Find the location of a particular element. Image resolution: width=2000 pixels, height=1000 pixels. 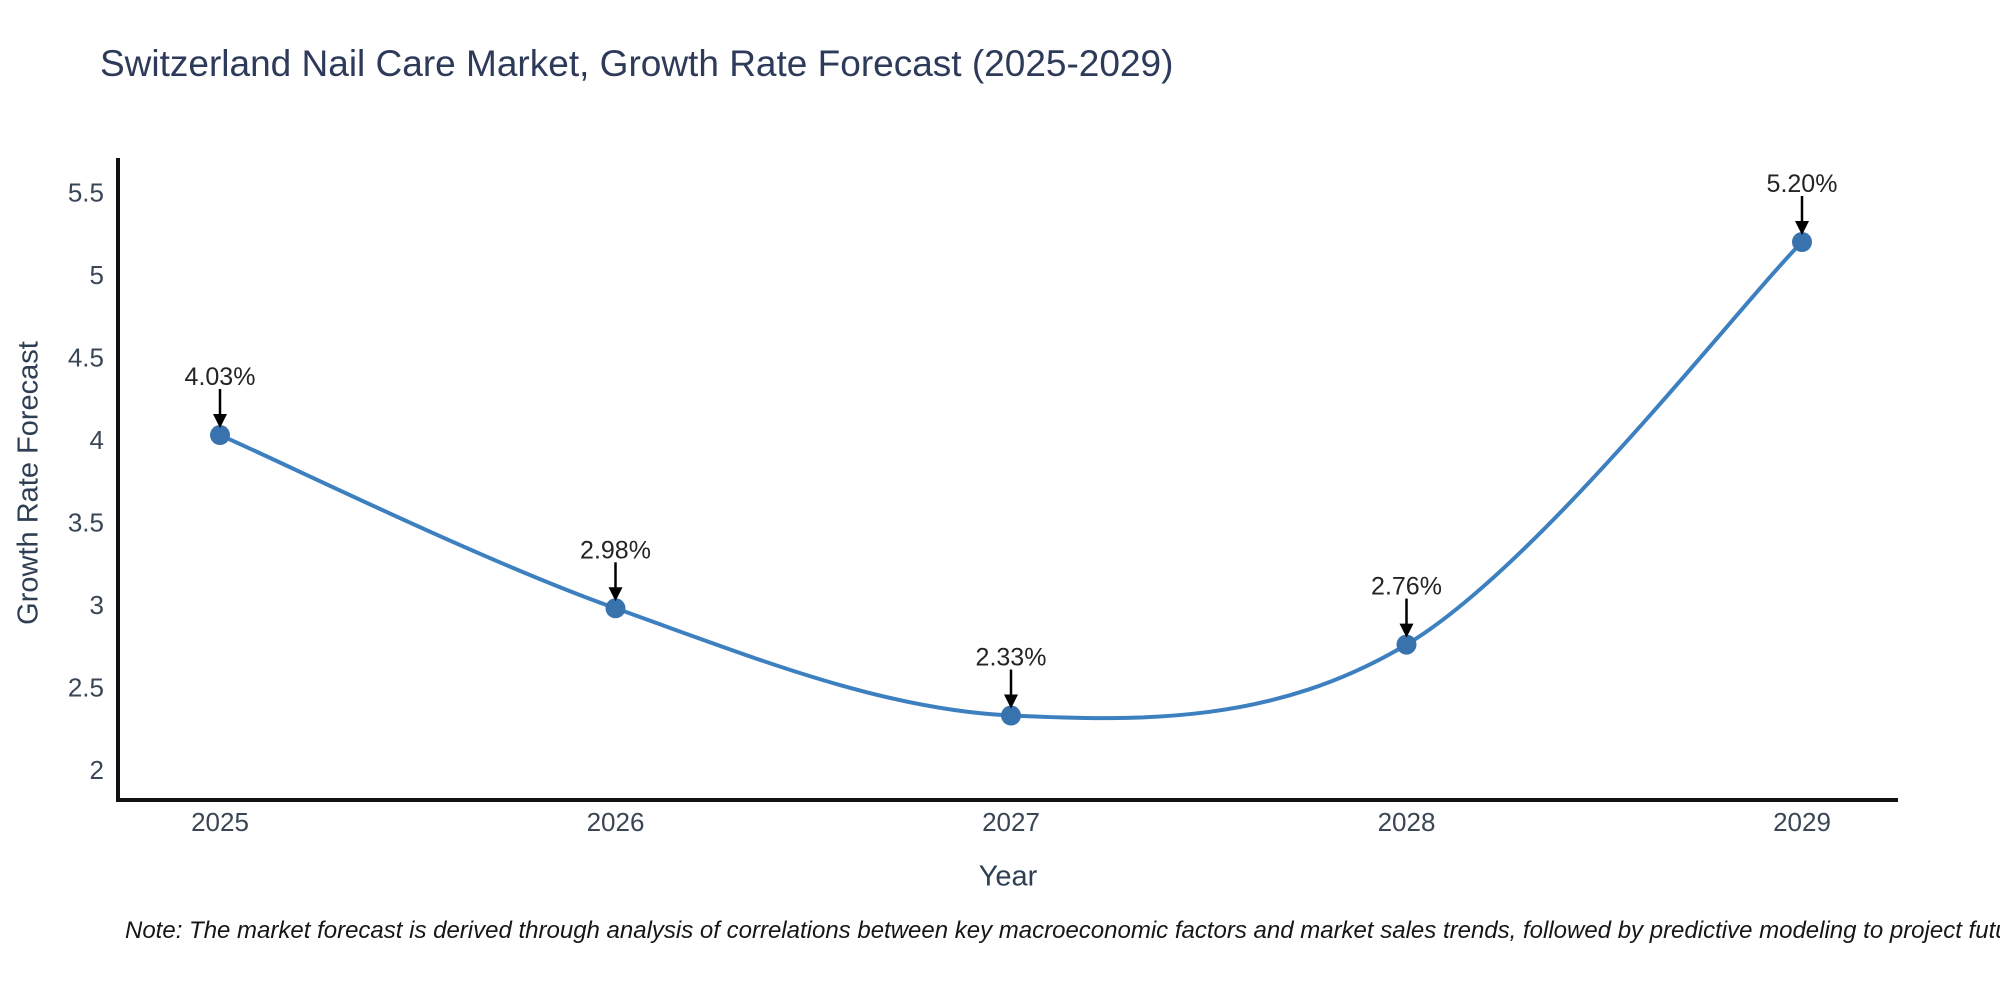

y-tick-label: 2.5 is located at coordinates (86, 688).